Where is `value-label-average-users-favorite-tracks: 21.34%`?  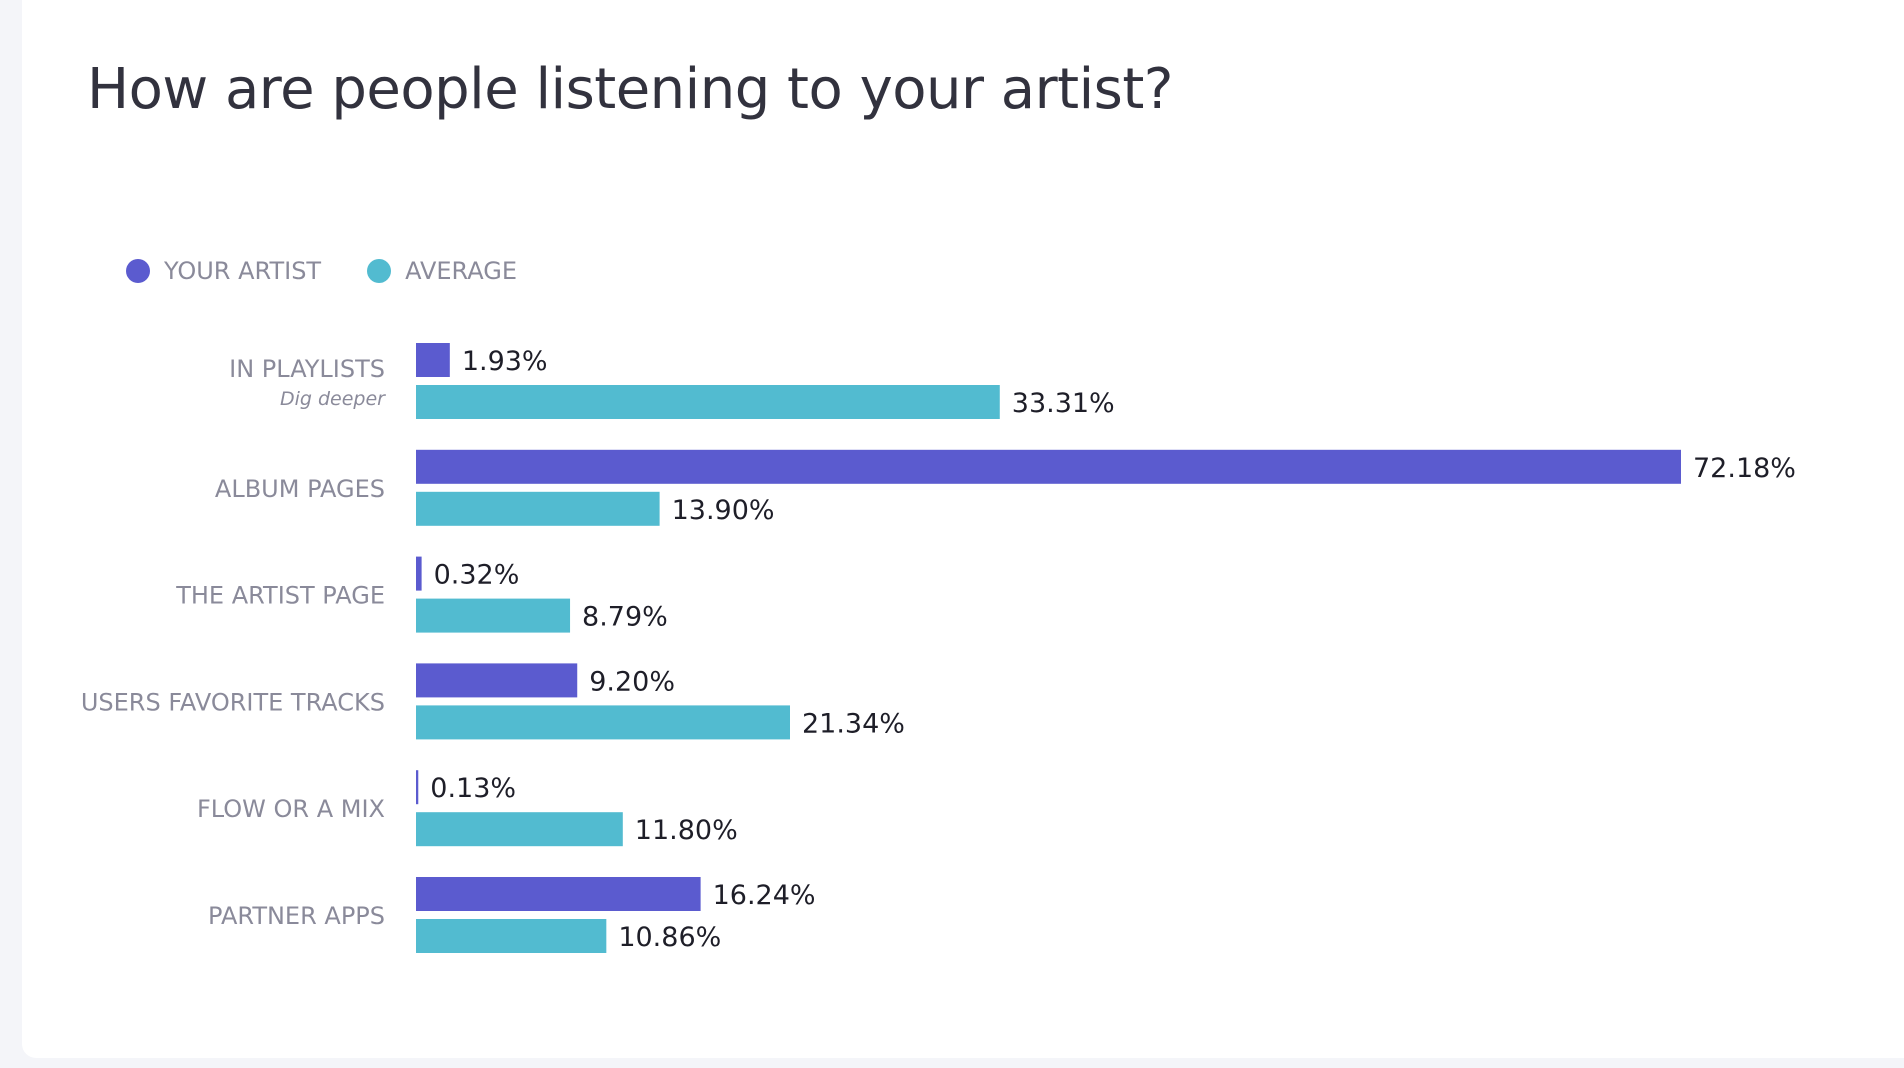 value-label-average-users-favorite-tracks: 21.34% is located at coordinates (853, 723).